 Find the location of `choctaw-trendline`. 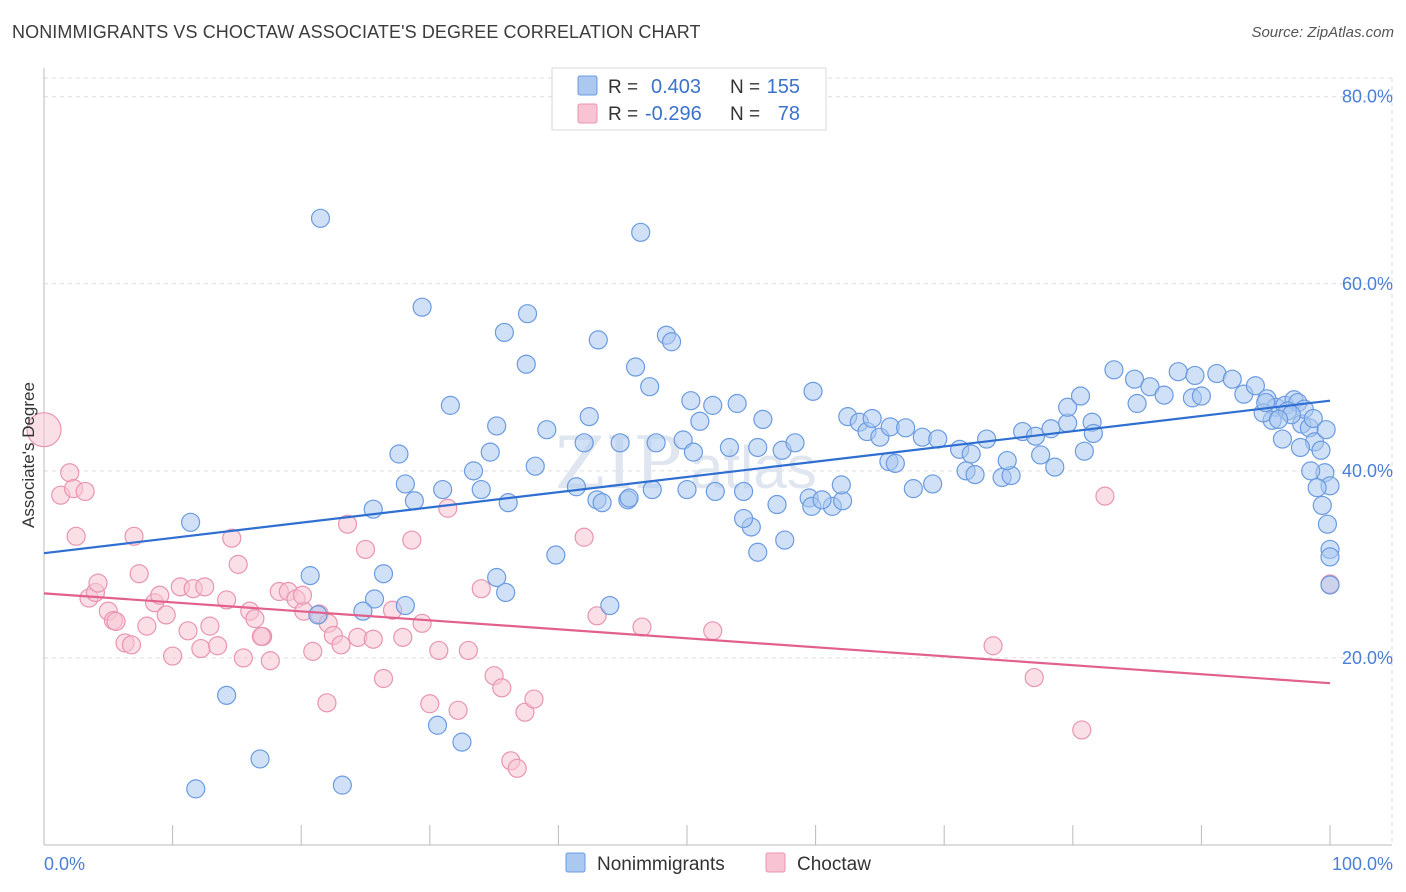

choctaw-trendline is located at coordinates (687, 638).